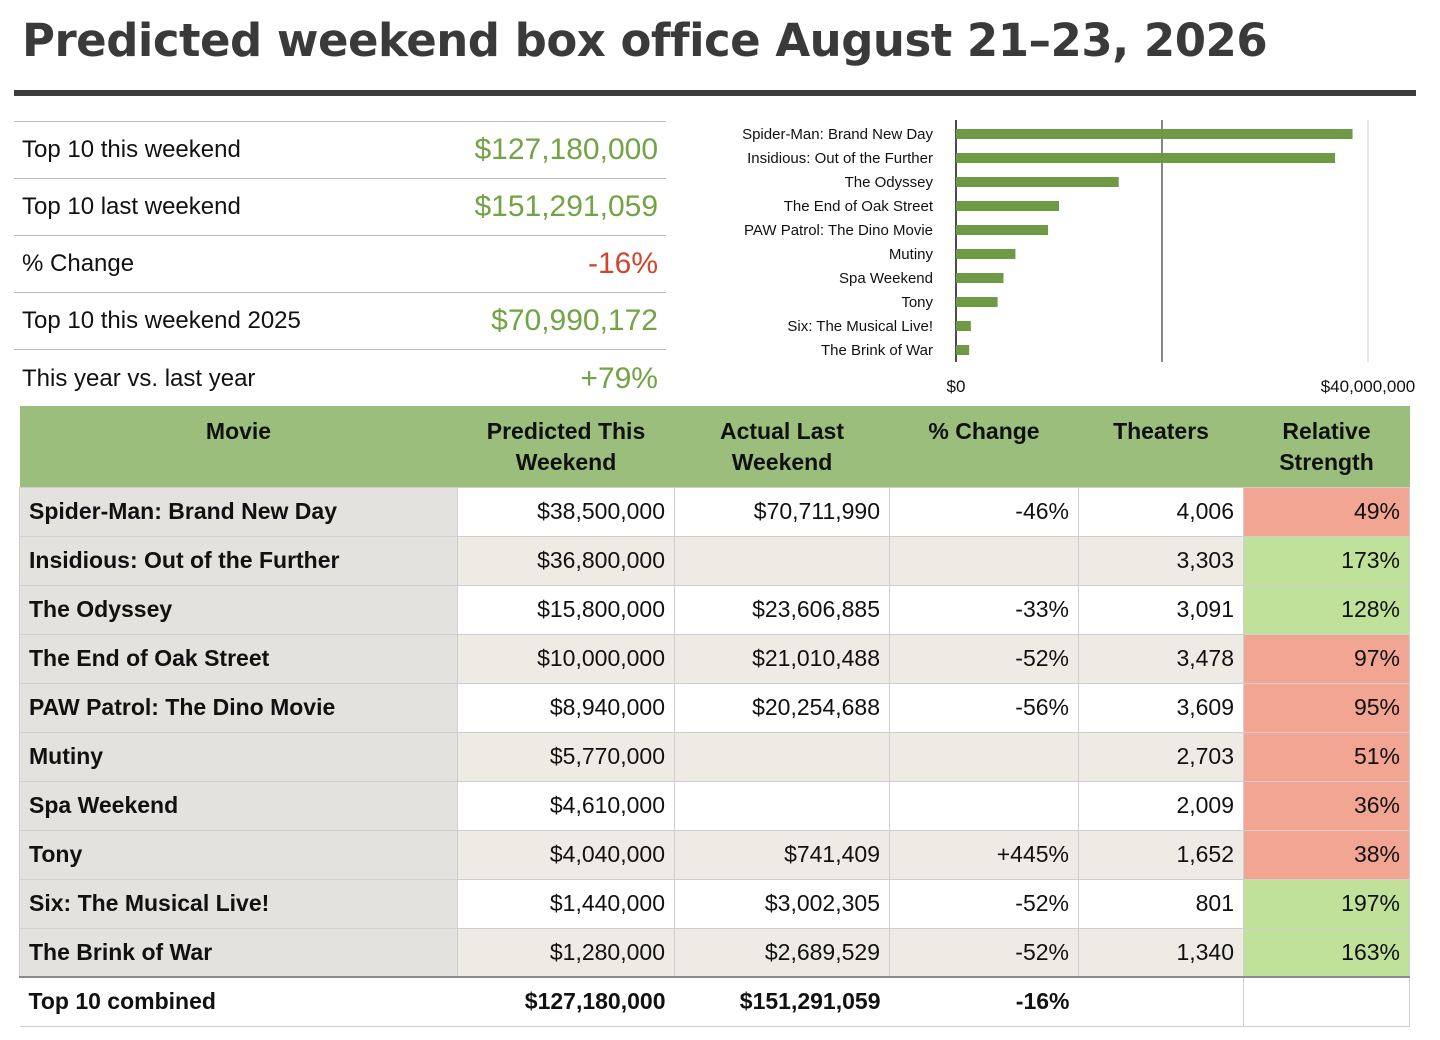  What do you see at coordinates (1326, 609) in the screenshot?
I see `cell-strength: 128%` at bounding box center [1326, 609].